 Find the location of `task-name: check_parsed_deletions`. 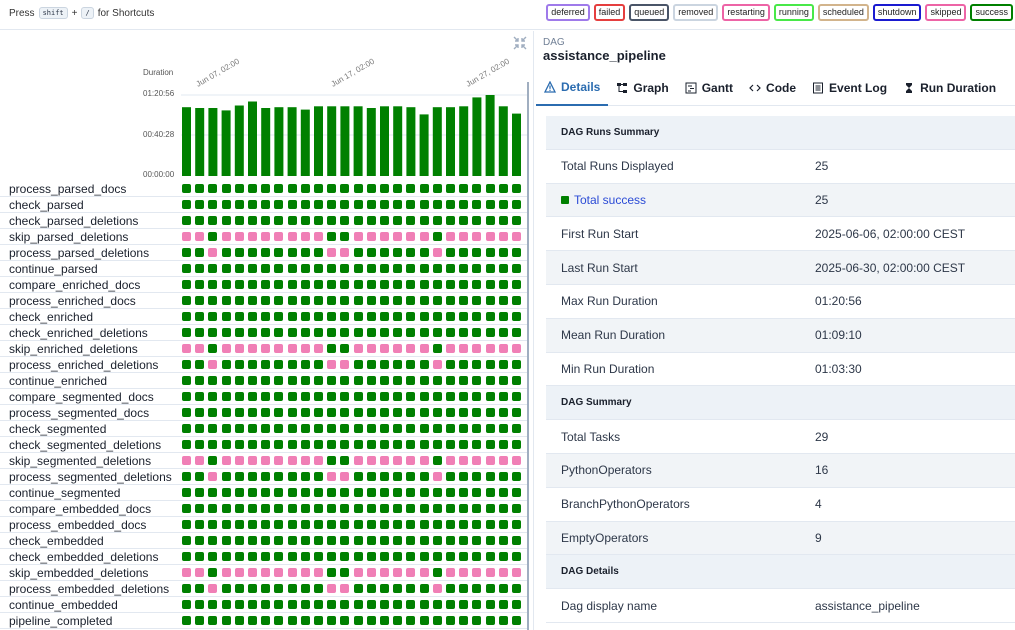

task-name: check_parsed_deletions is located at coordinates (74, 221).